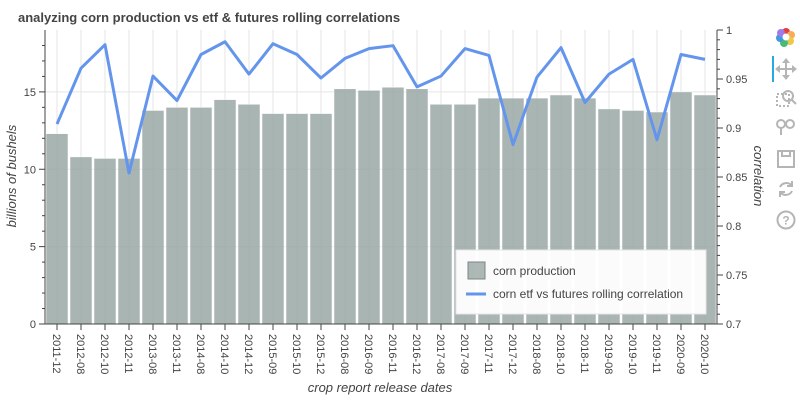 The image size is (800, 400). I want to click on x-tick-label: 2016-09, so click(368, 354).